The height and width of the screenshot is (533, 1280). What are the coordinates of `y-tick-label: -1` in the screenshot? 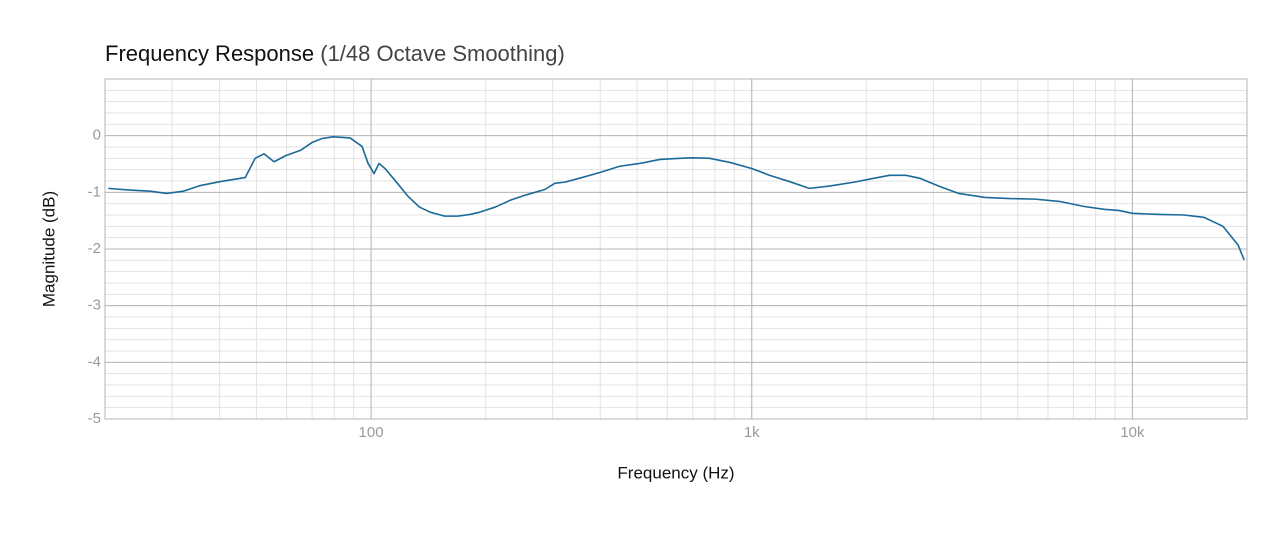 It's located at (94, 191).